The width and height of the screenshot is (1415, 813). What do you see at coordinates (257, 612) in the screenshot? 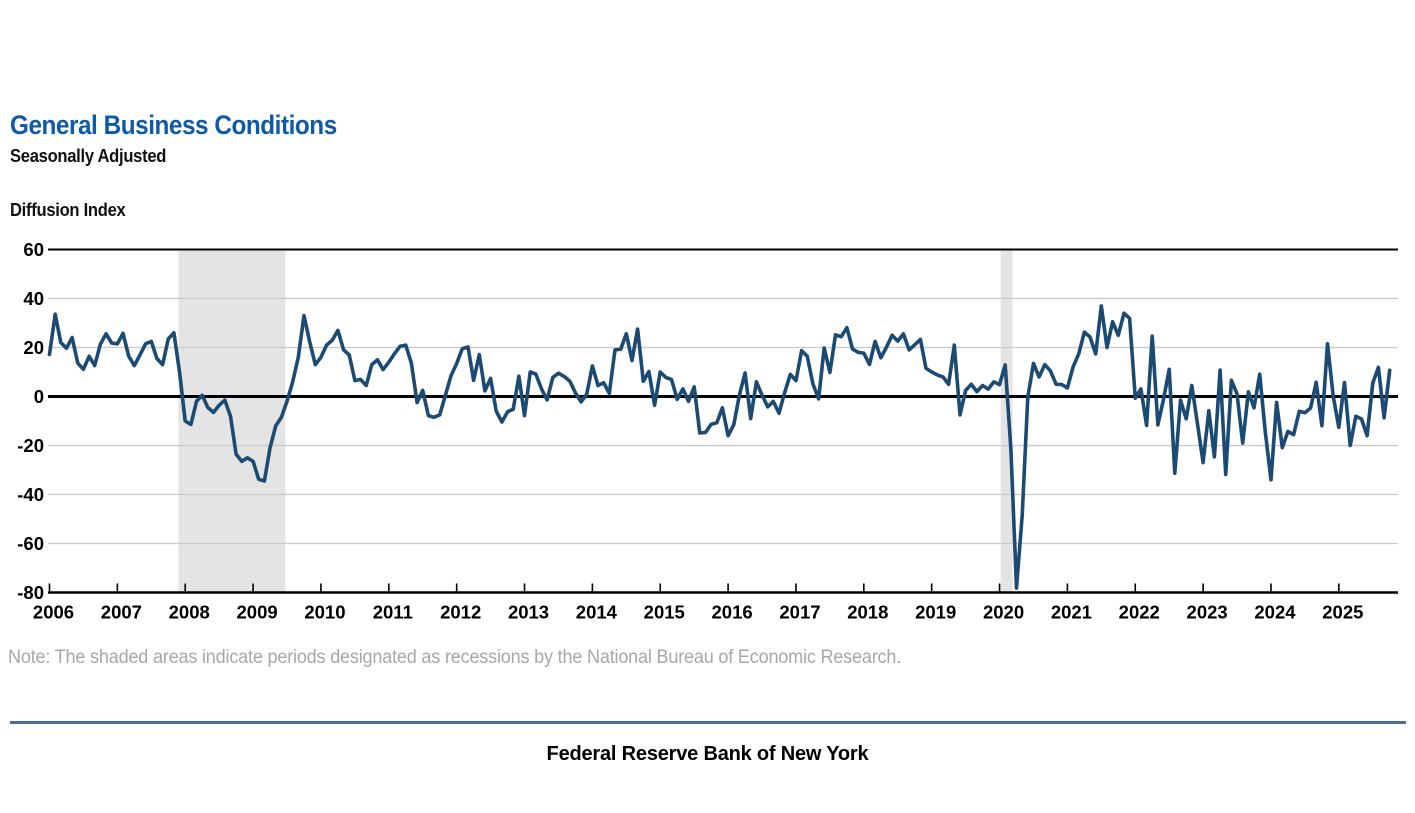
I see `x-tick-label: 2009` at bounding box center [257, 612].